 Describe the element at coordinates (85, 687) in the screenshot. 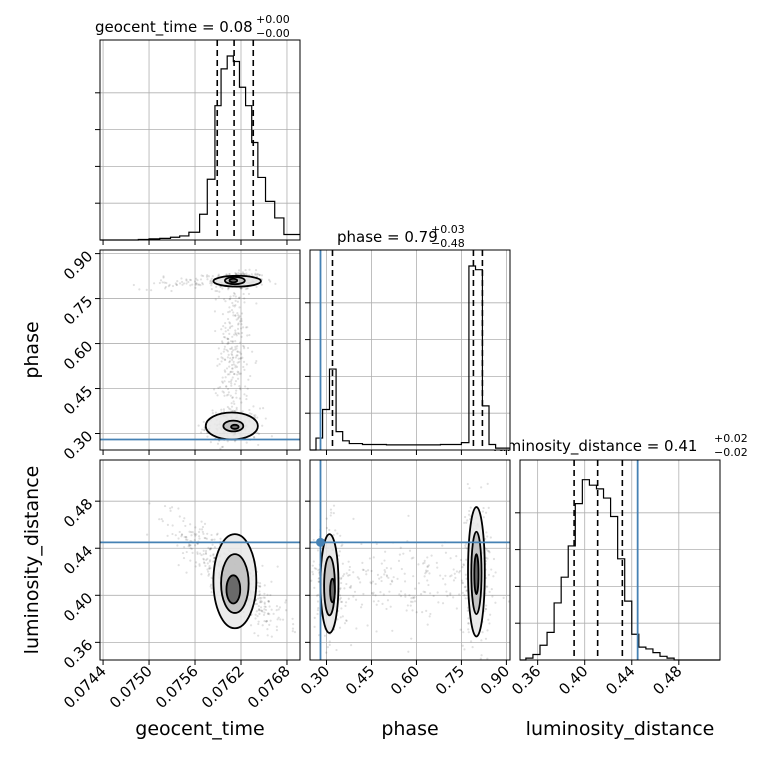

I see `panel-luminosity-distance-vs-geocent-time-xtick-label-0: 0.0744` at that location.